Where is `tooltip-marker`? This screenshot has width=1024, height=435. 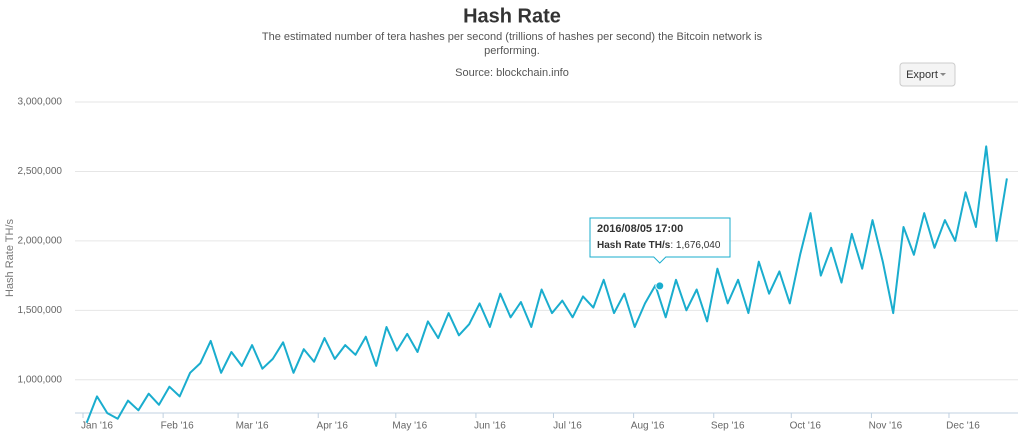
tooltip-marker is located at coordinates (660, 286).